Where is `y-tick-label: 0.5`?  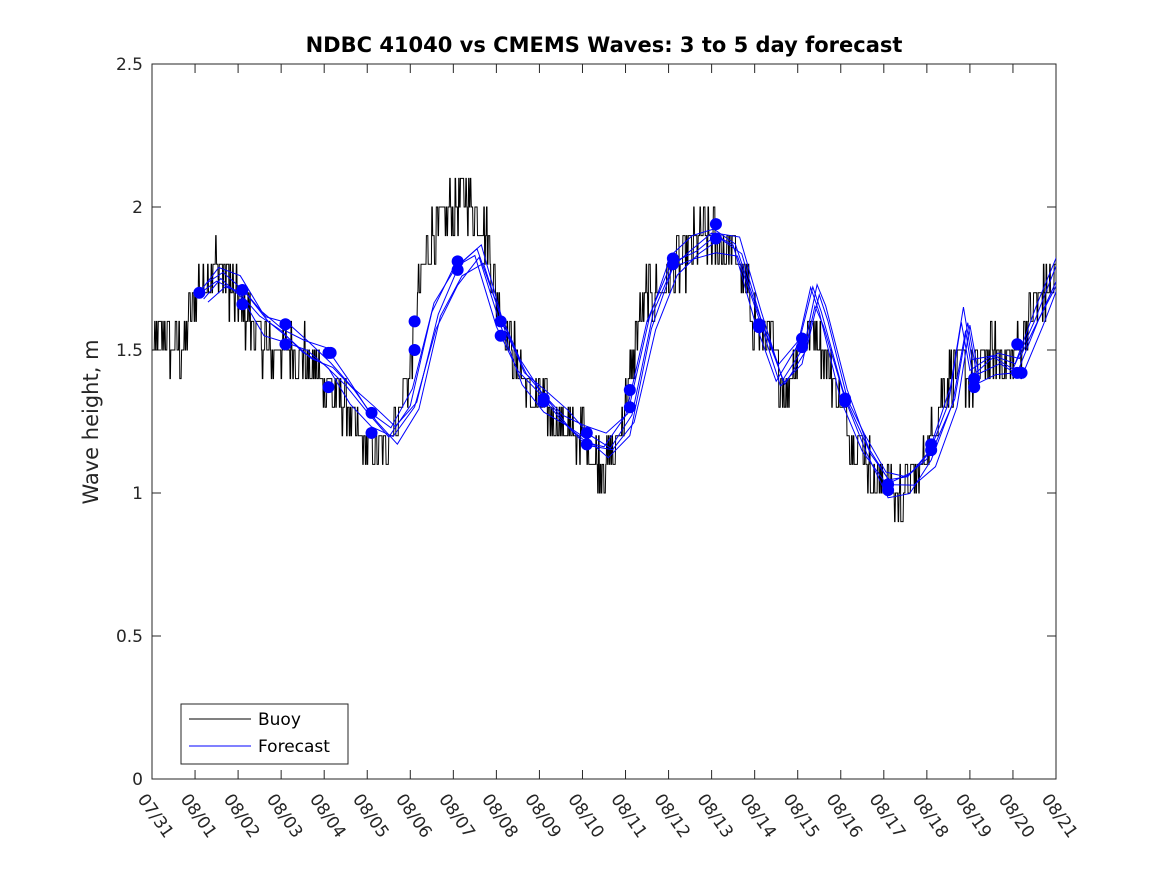 y-tick-label: 0.5 is located at coordinates (129, 637).